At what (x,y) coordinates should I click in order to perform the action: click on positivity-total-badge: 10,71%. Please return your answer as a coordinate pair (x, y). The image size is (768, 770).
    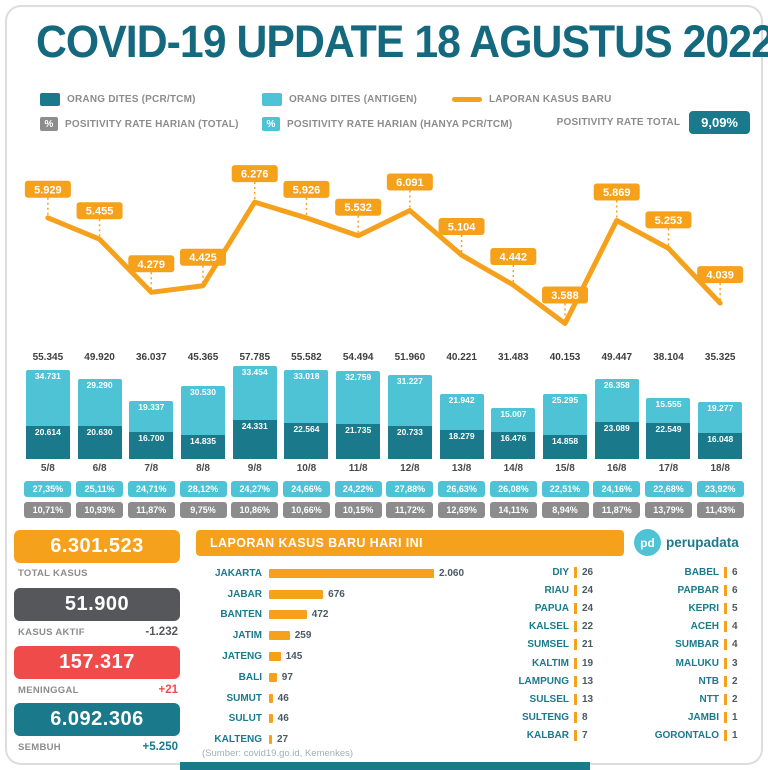
    Looking at the image, I should click on (48, 510).